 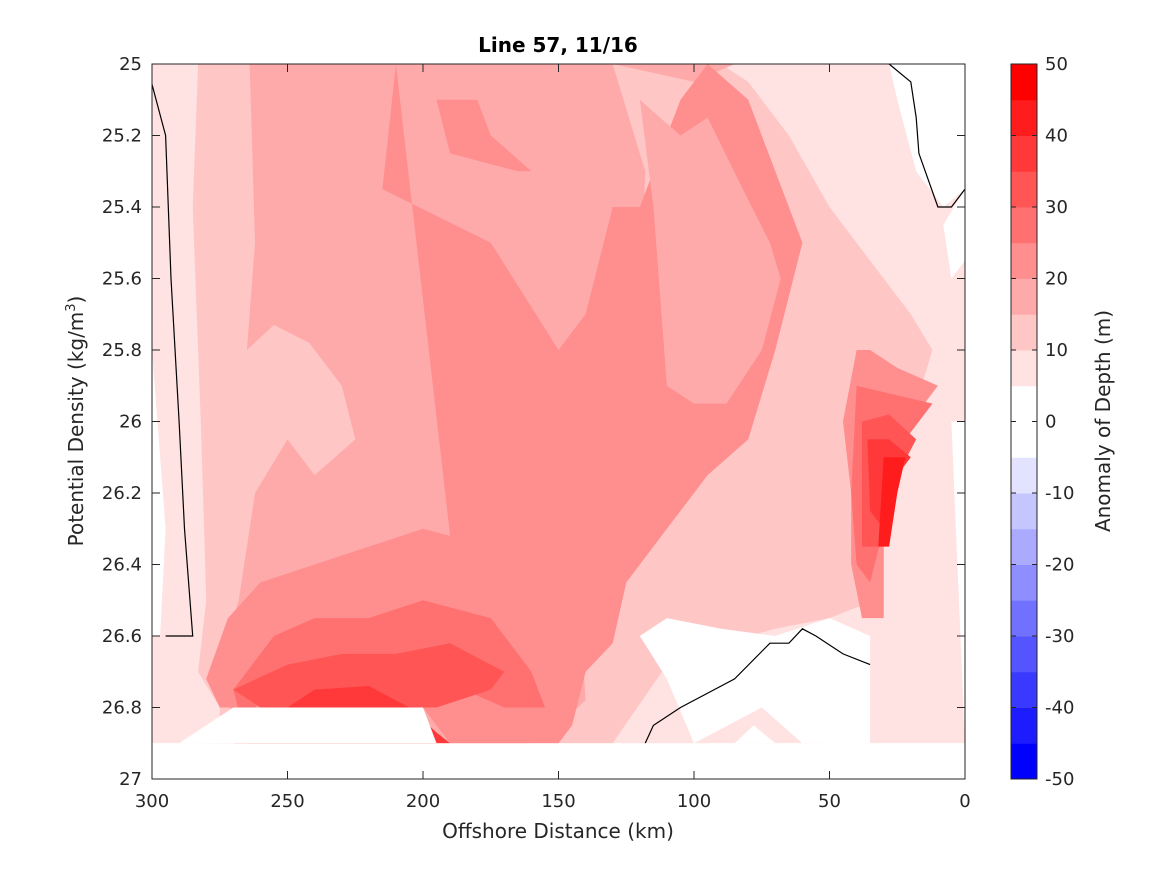 What do you see at coordinates (122, 565) in the screenshot?
I see `y-tick-label: 26.4` at bounding box center [122, 565].